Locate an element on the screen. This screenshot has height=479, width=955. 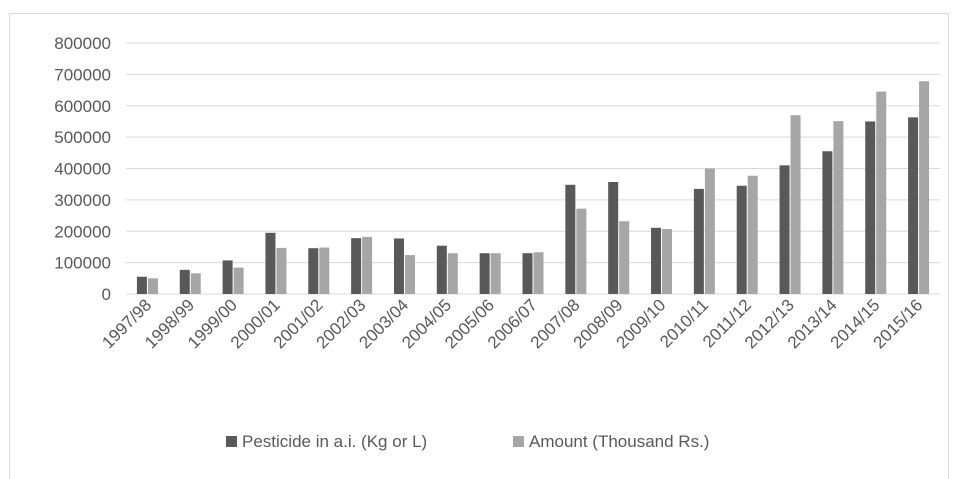
legend-label: Pesticide in a.i. (Kg or L) is located at coordinates (334, 441).